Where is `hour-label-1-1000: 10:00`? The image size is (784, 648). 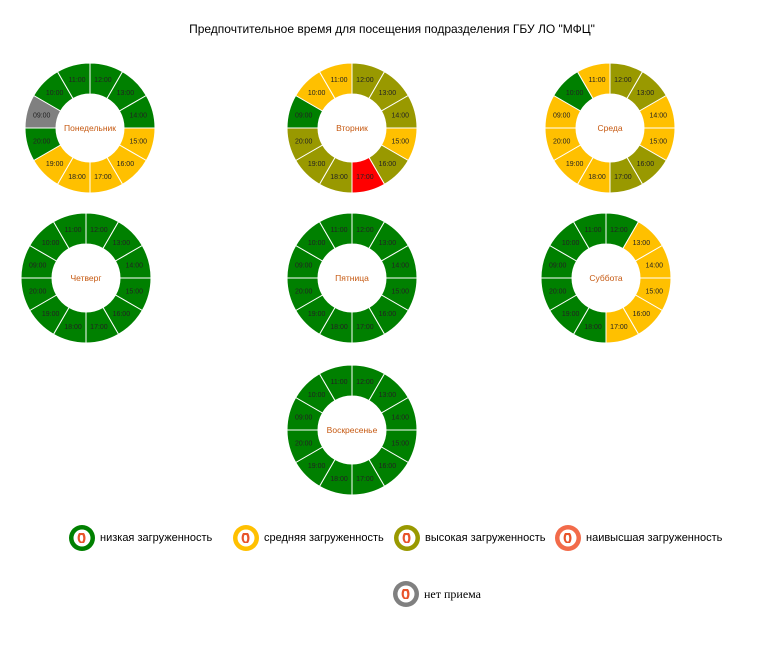 hour-label-1-1000: 10:00 is located at coordinates (55, 93).